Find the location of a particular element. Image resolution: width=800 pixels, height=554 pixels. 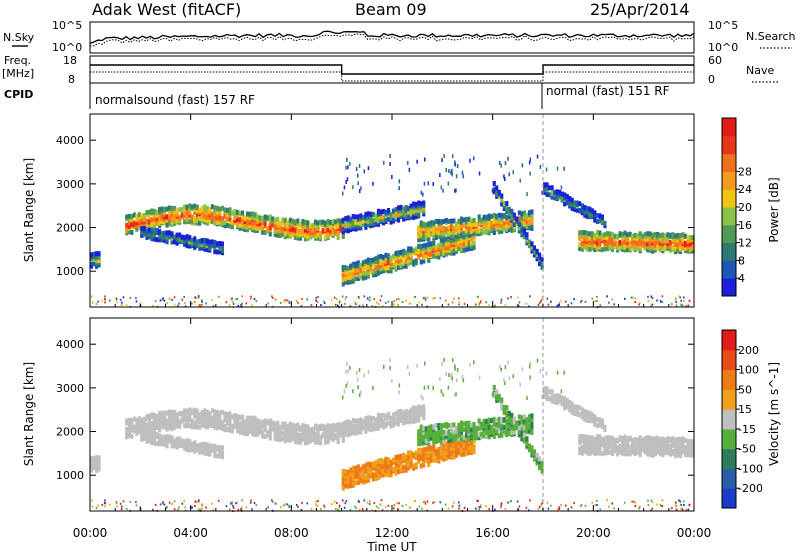

nsky-series-line is located at coordinates (392, 37).